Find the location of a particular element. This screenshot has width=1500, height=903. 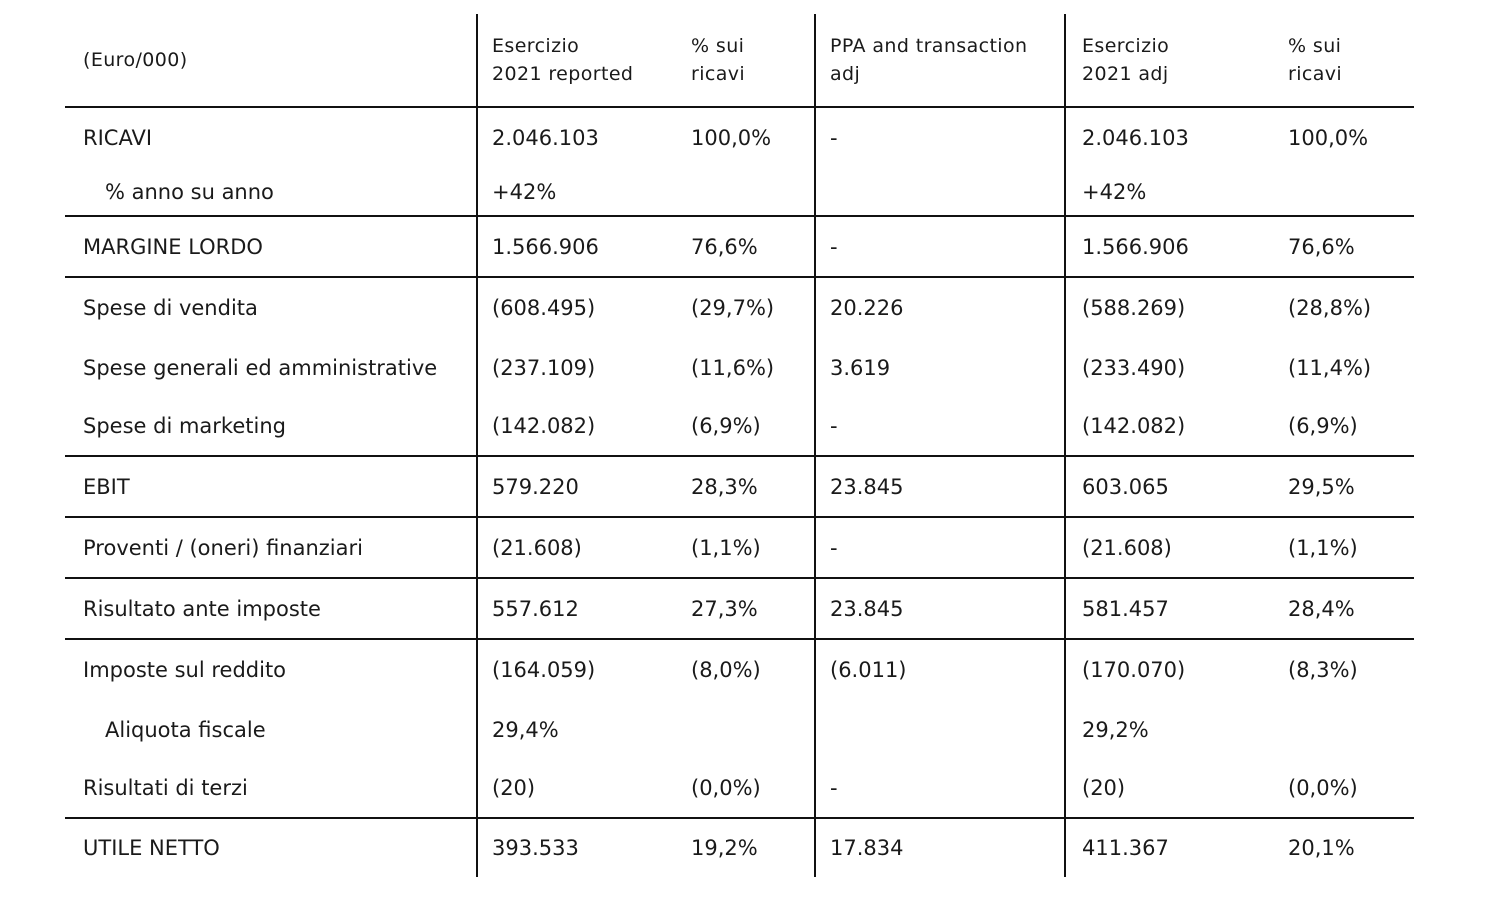

cell-adjusted: +42% is located at coordinates (1168, 192).